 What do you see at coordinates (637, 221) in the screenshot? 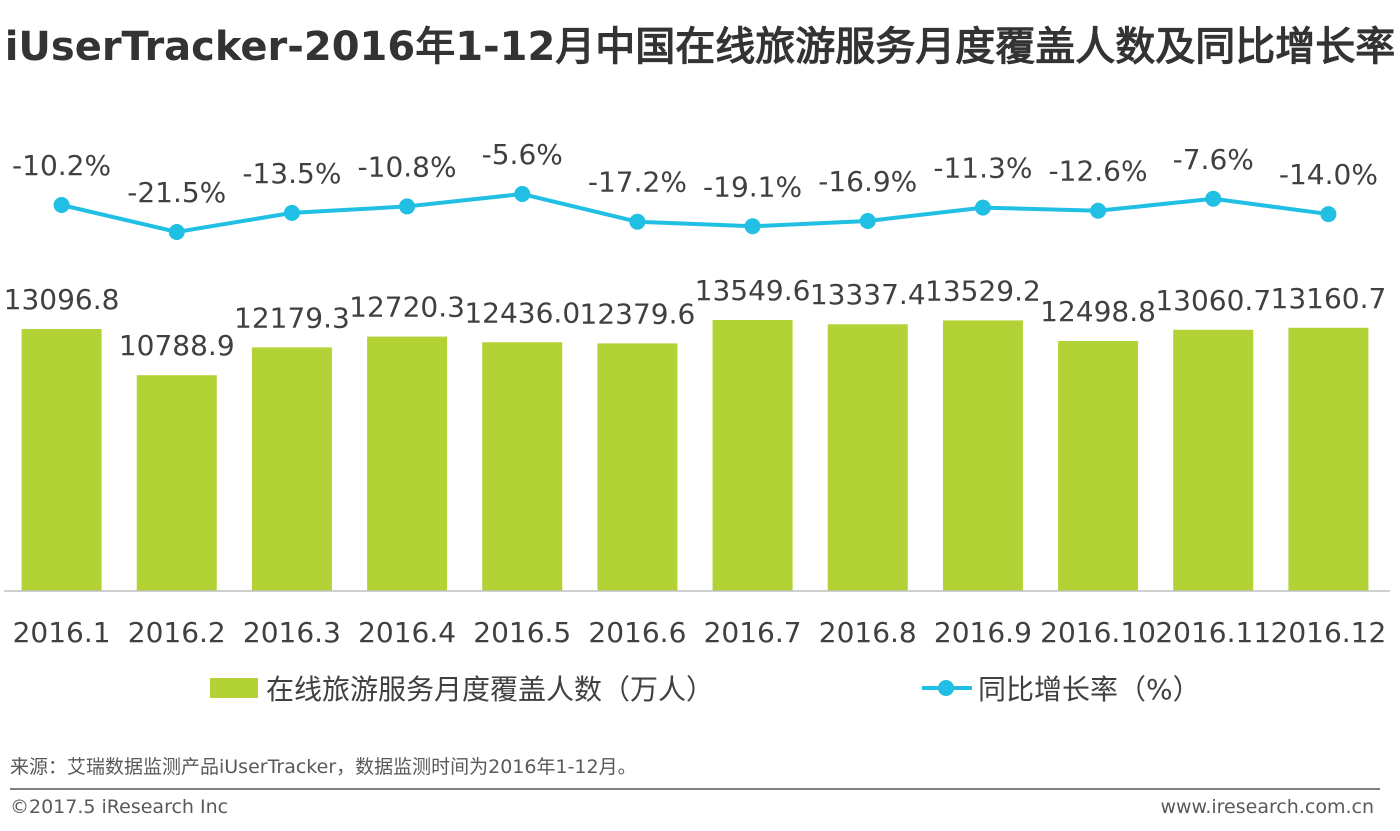
I see `growth-point-2016.6` at bounding box center [637, 221].